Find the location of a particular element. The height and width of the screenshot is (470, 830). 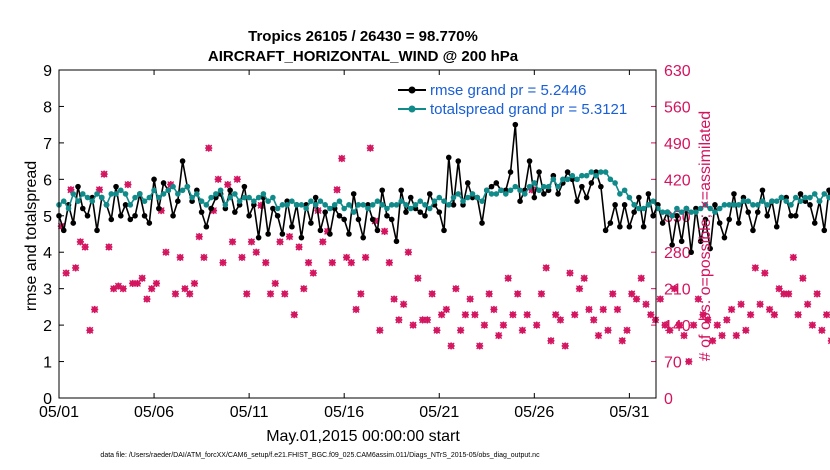

left-tick-label: 9 is located at coordinates (47, 71).